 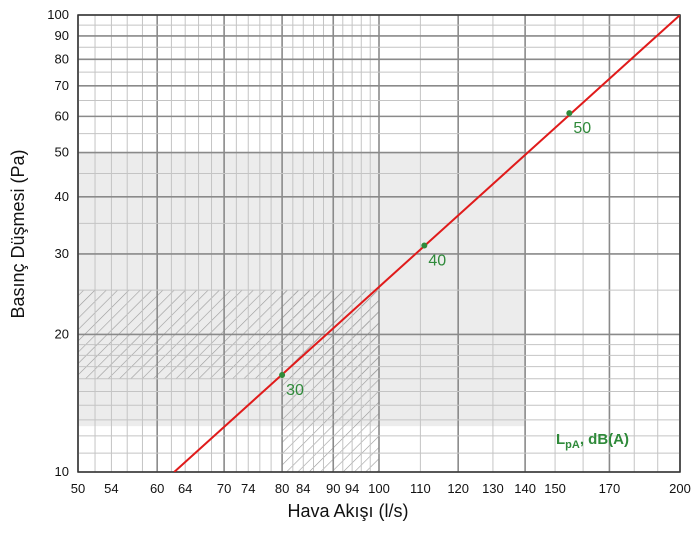 I want to click on legend-main: L, so click(x=560, y=439).